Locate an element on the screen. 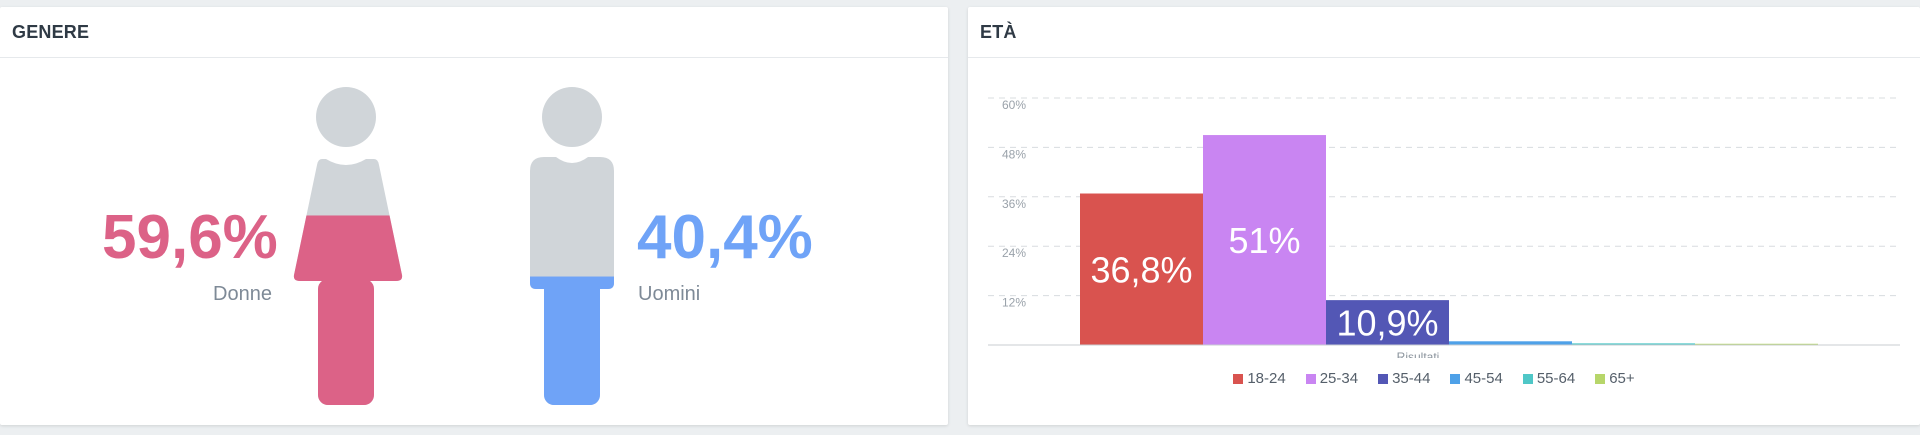 This screenshot has height=435, width=1920. women-label: Donne is located at coordinates (242, 294).